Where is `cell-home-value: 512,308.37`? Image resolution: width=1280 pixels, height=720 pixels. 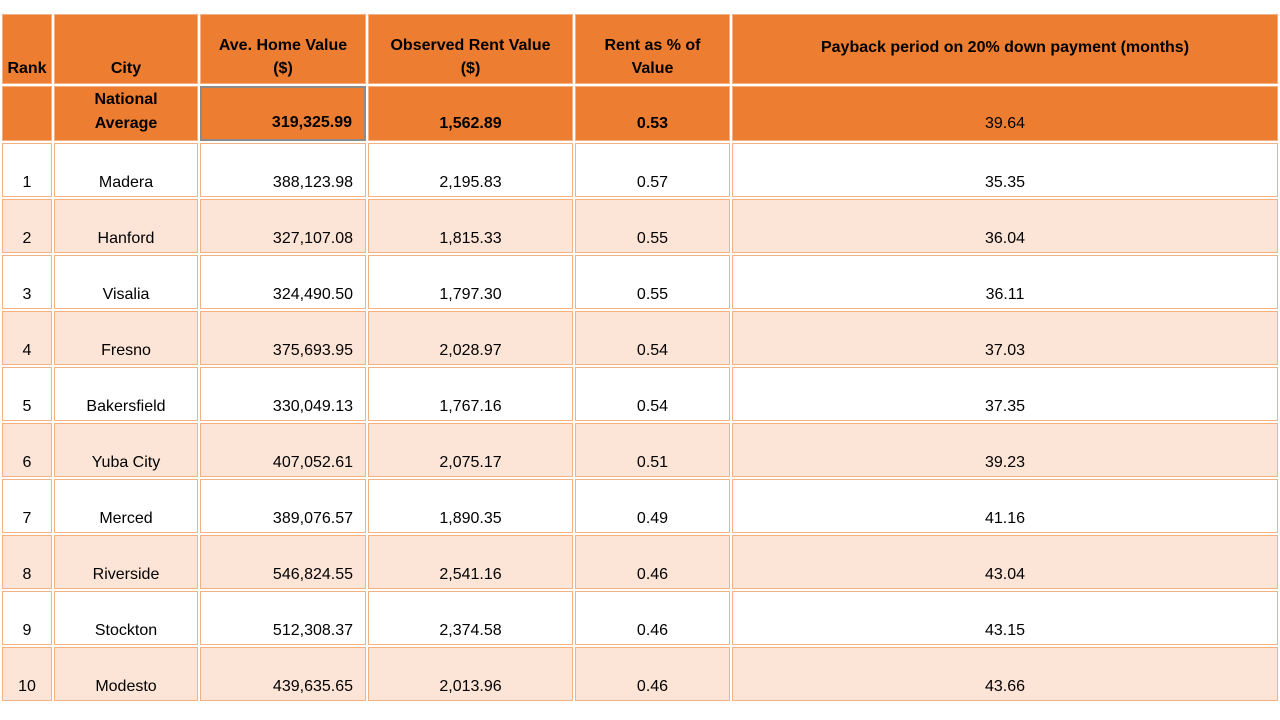
cell-home-value: 512,308.37 is located at coordinates (283, 618).